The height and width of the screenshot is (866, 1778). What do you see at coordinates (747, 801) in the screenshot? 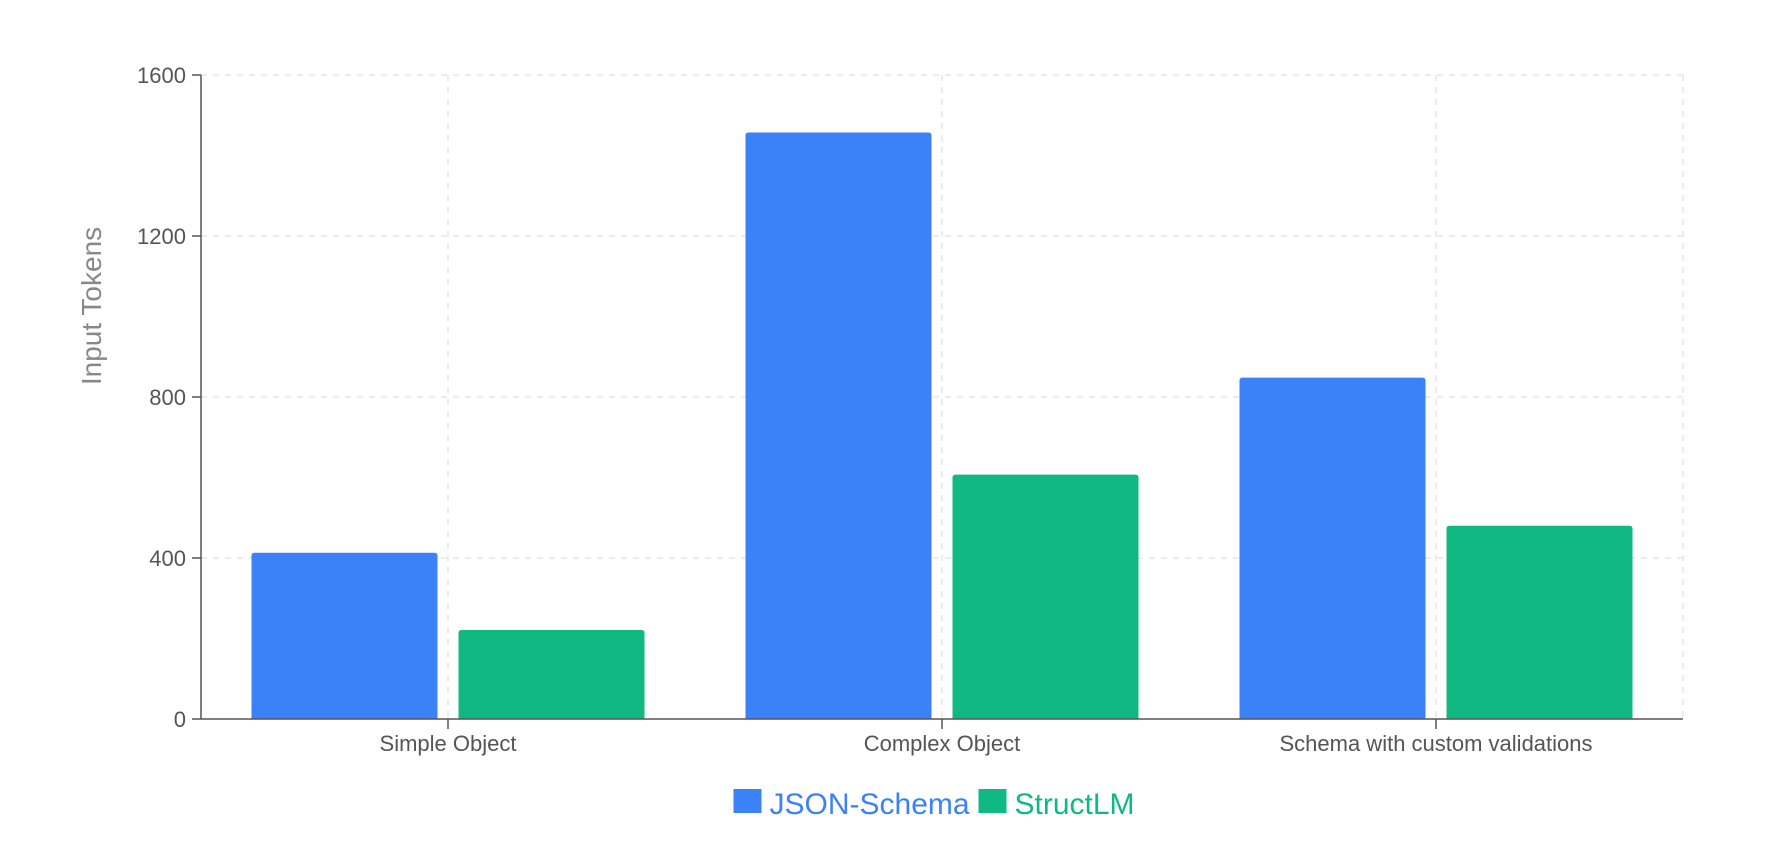
I see `legend-swatch-json-schema` at bounding box center [747, 801].